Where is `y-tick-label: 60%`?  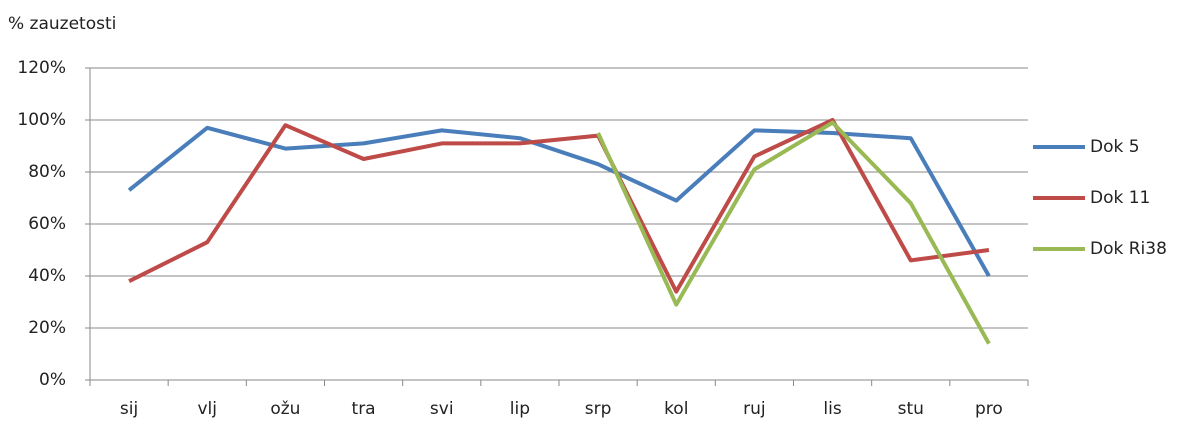
y-tick-label: 60% is located at coordinates (47, 224).